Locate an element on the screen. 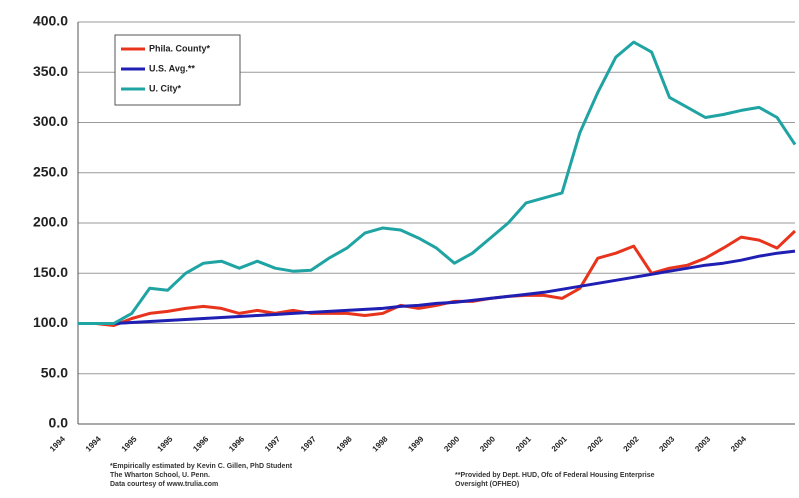 The width and height of the screenshot is (799, 498). y-tick-label: 150.0 is located at coordinates (50, 272).